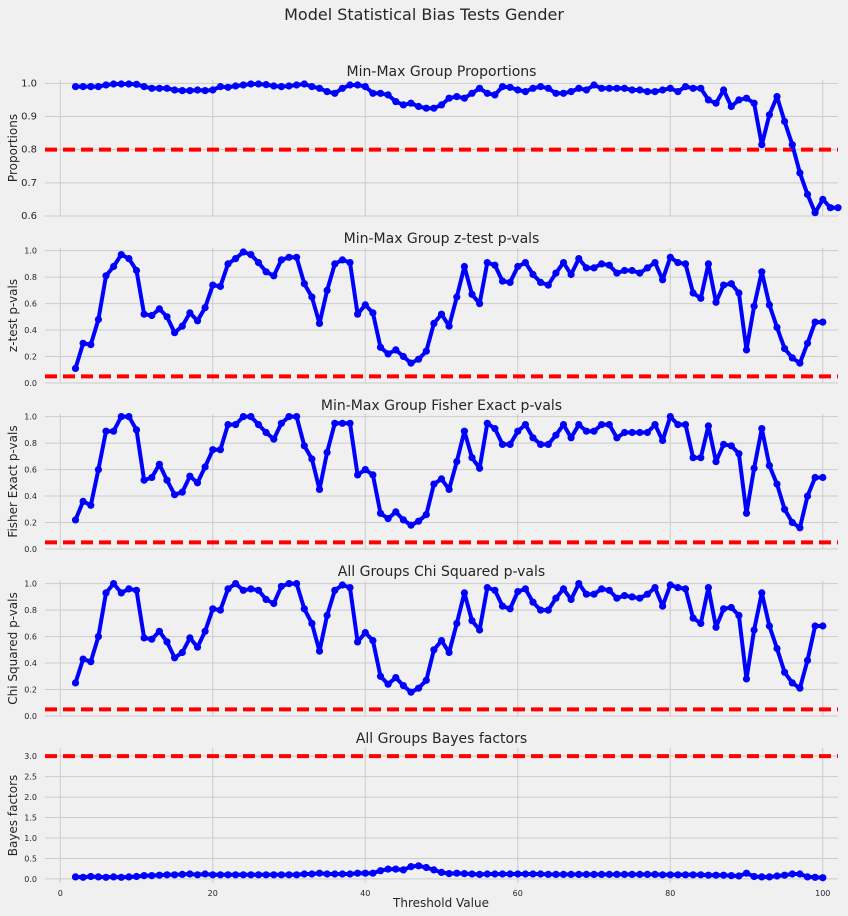  What do you see at coordinates (30, 470) in the screenshot?
I see `y-tick-label: 0.6` at bounding box center [30, 470].